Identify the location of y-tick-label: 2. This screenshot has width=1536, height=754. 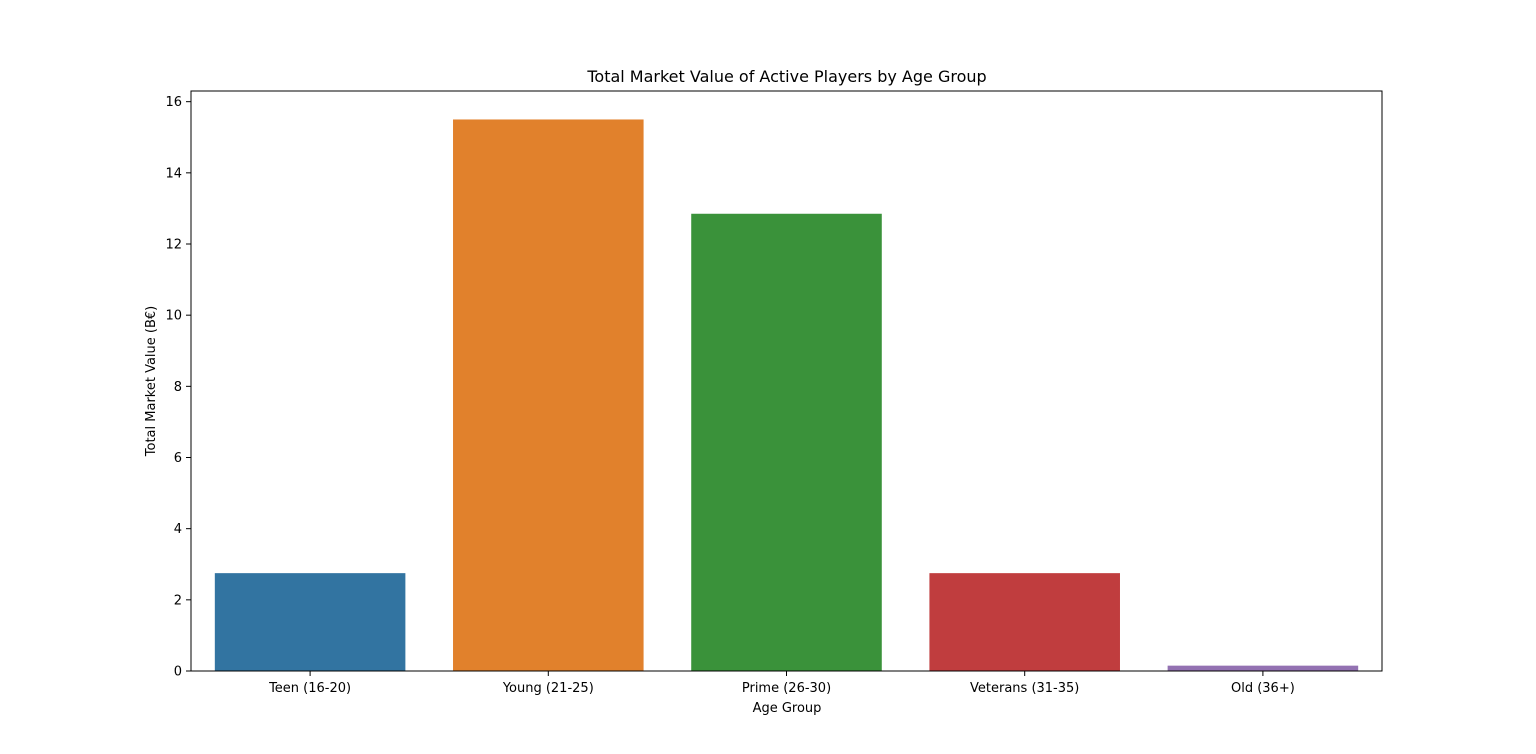
(178, 600).